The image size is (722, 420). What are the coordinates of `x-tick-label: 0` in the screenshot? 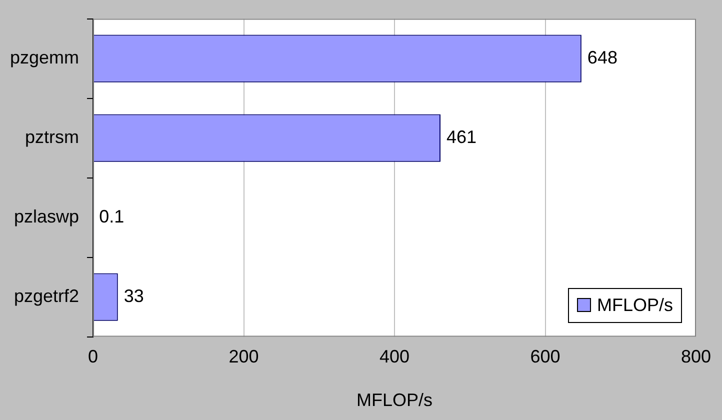 It's located at (93, 356).